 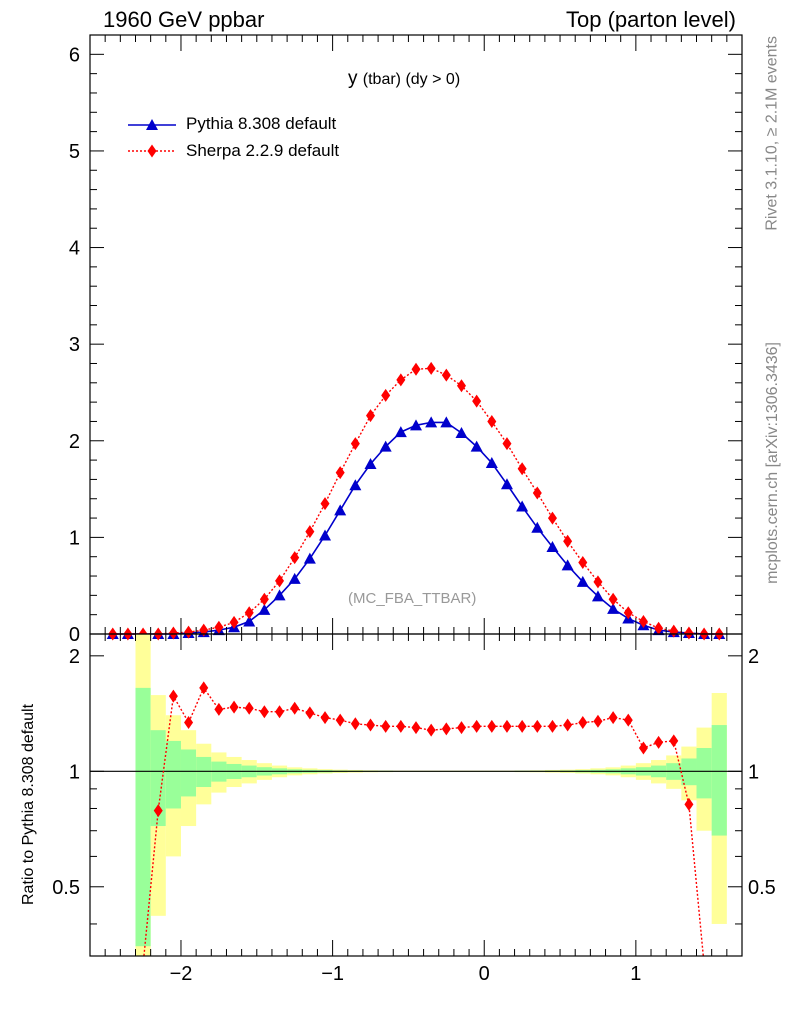 What do you see at coordinates (28, 804) in the screenshot?
I see `ratio-ylabel: Ratio to Pythia 8.308 default` at bounding box center [28, 804].